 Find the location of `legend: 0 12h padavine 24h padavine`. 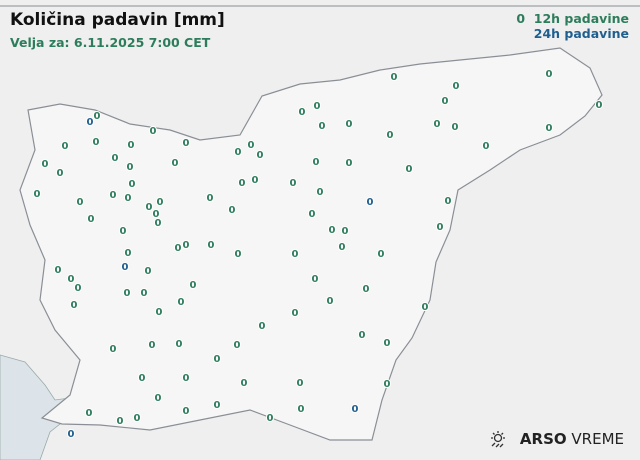

legend: 0 12h padavine 24h padavine is located at coordinates (572, 26).